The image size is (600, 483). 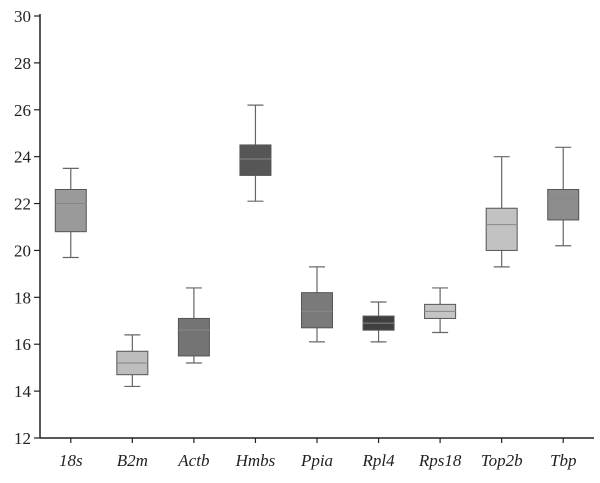 What do you see at coordinates (563, 460) in the screenshot?
I see `x-category-label: Tbp` at bounding box center [563, 460].